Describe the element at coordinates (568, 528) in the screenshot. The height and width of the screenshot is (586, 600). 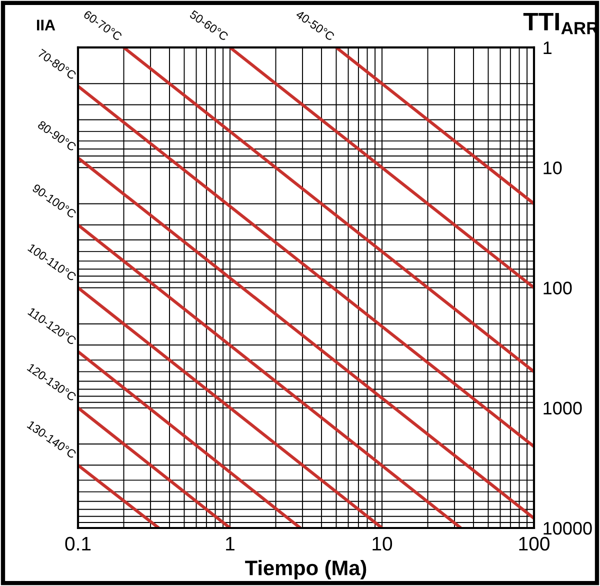
I see `y-tick-label: 10000` at that location.